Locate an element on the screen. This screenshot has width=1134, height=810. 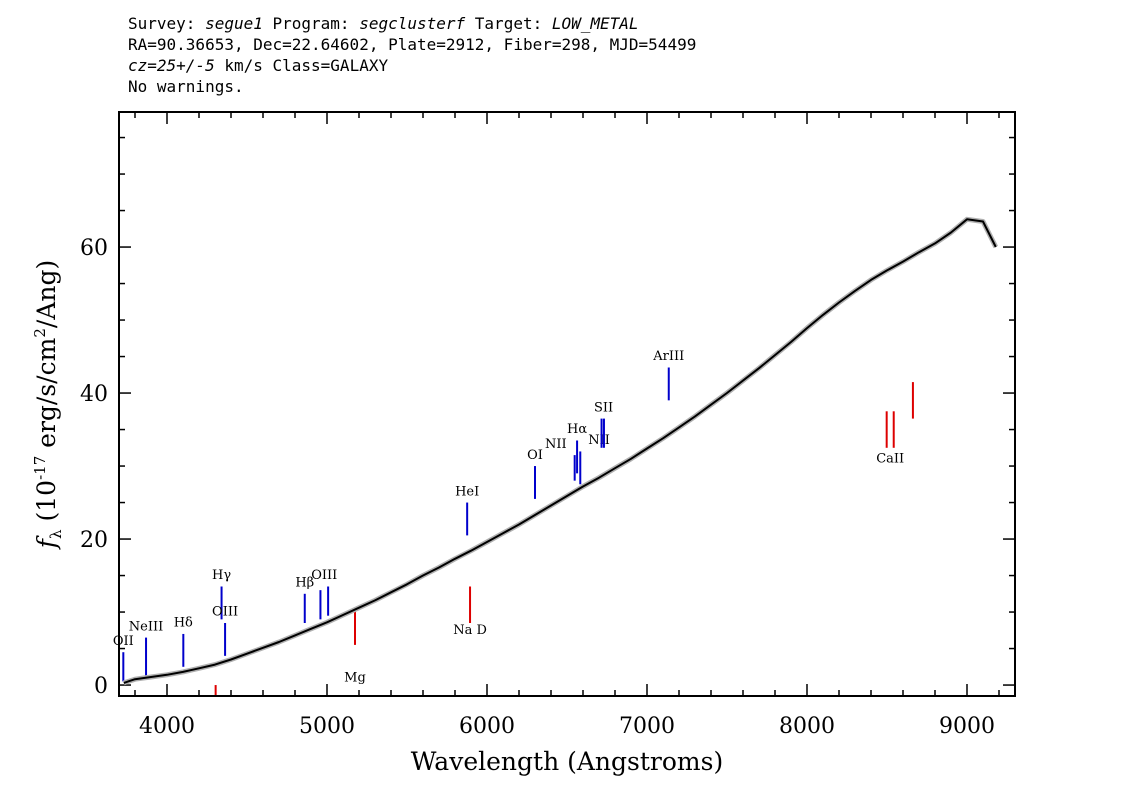
y-axis-title: fλ (10-17 erg/s/cm2/Ang) is located at coordinates (48, 405).